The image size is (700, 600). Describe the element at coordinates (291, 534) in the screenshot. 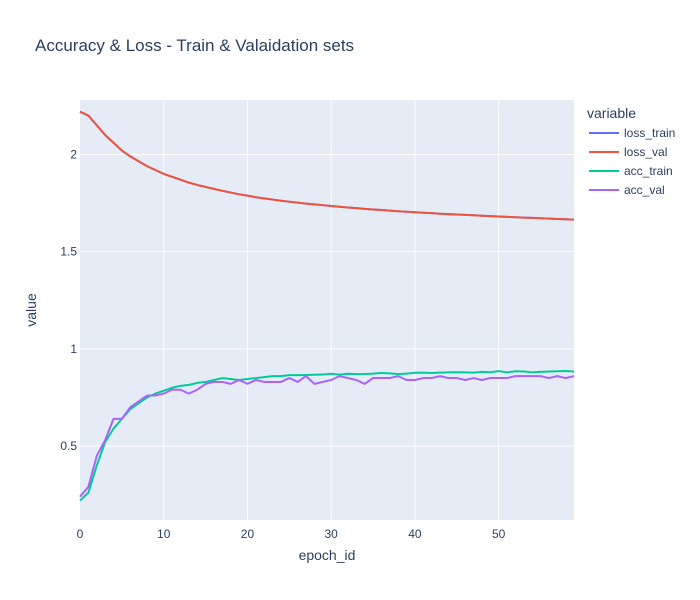

I see `x-axis-ticks: 0 10 20 30 40 50` at that location.